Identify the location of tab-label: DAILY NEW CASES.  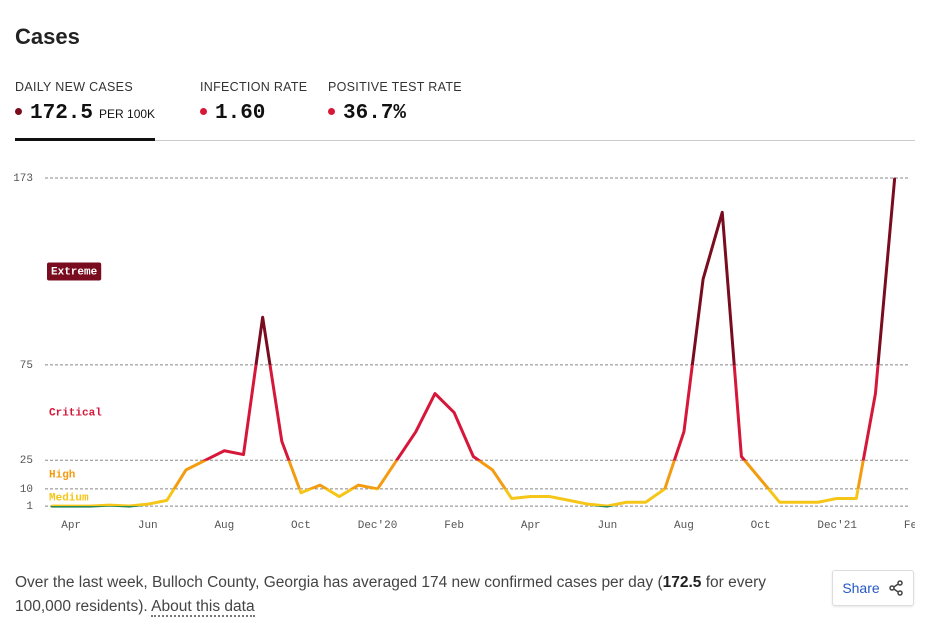
(74, 87).